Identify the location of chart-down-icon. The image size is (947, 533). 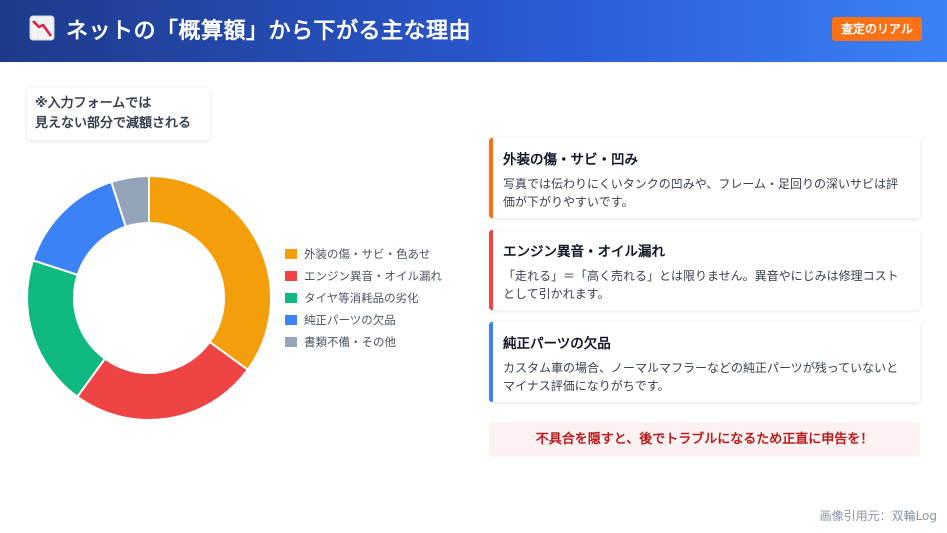
(42, 28).